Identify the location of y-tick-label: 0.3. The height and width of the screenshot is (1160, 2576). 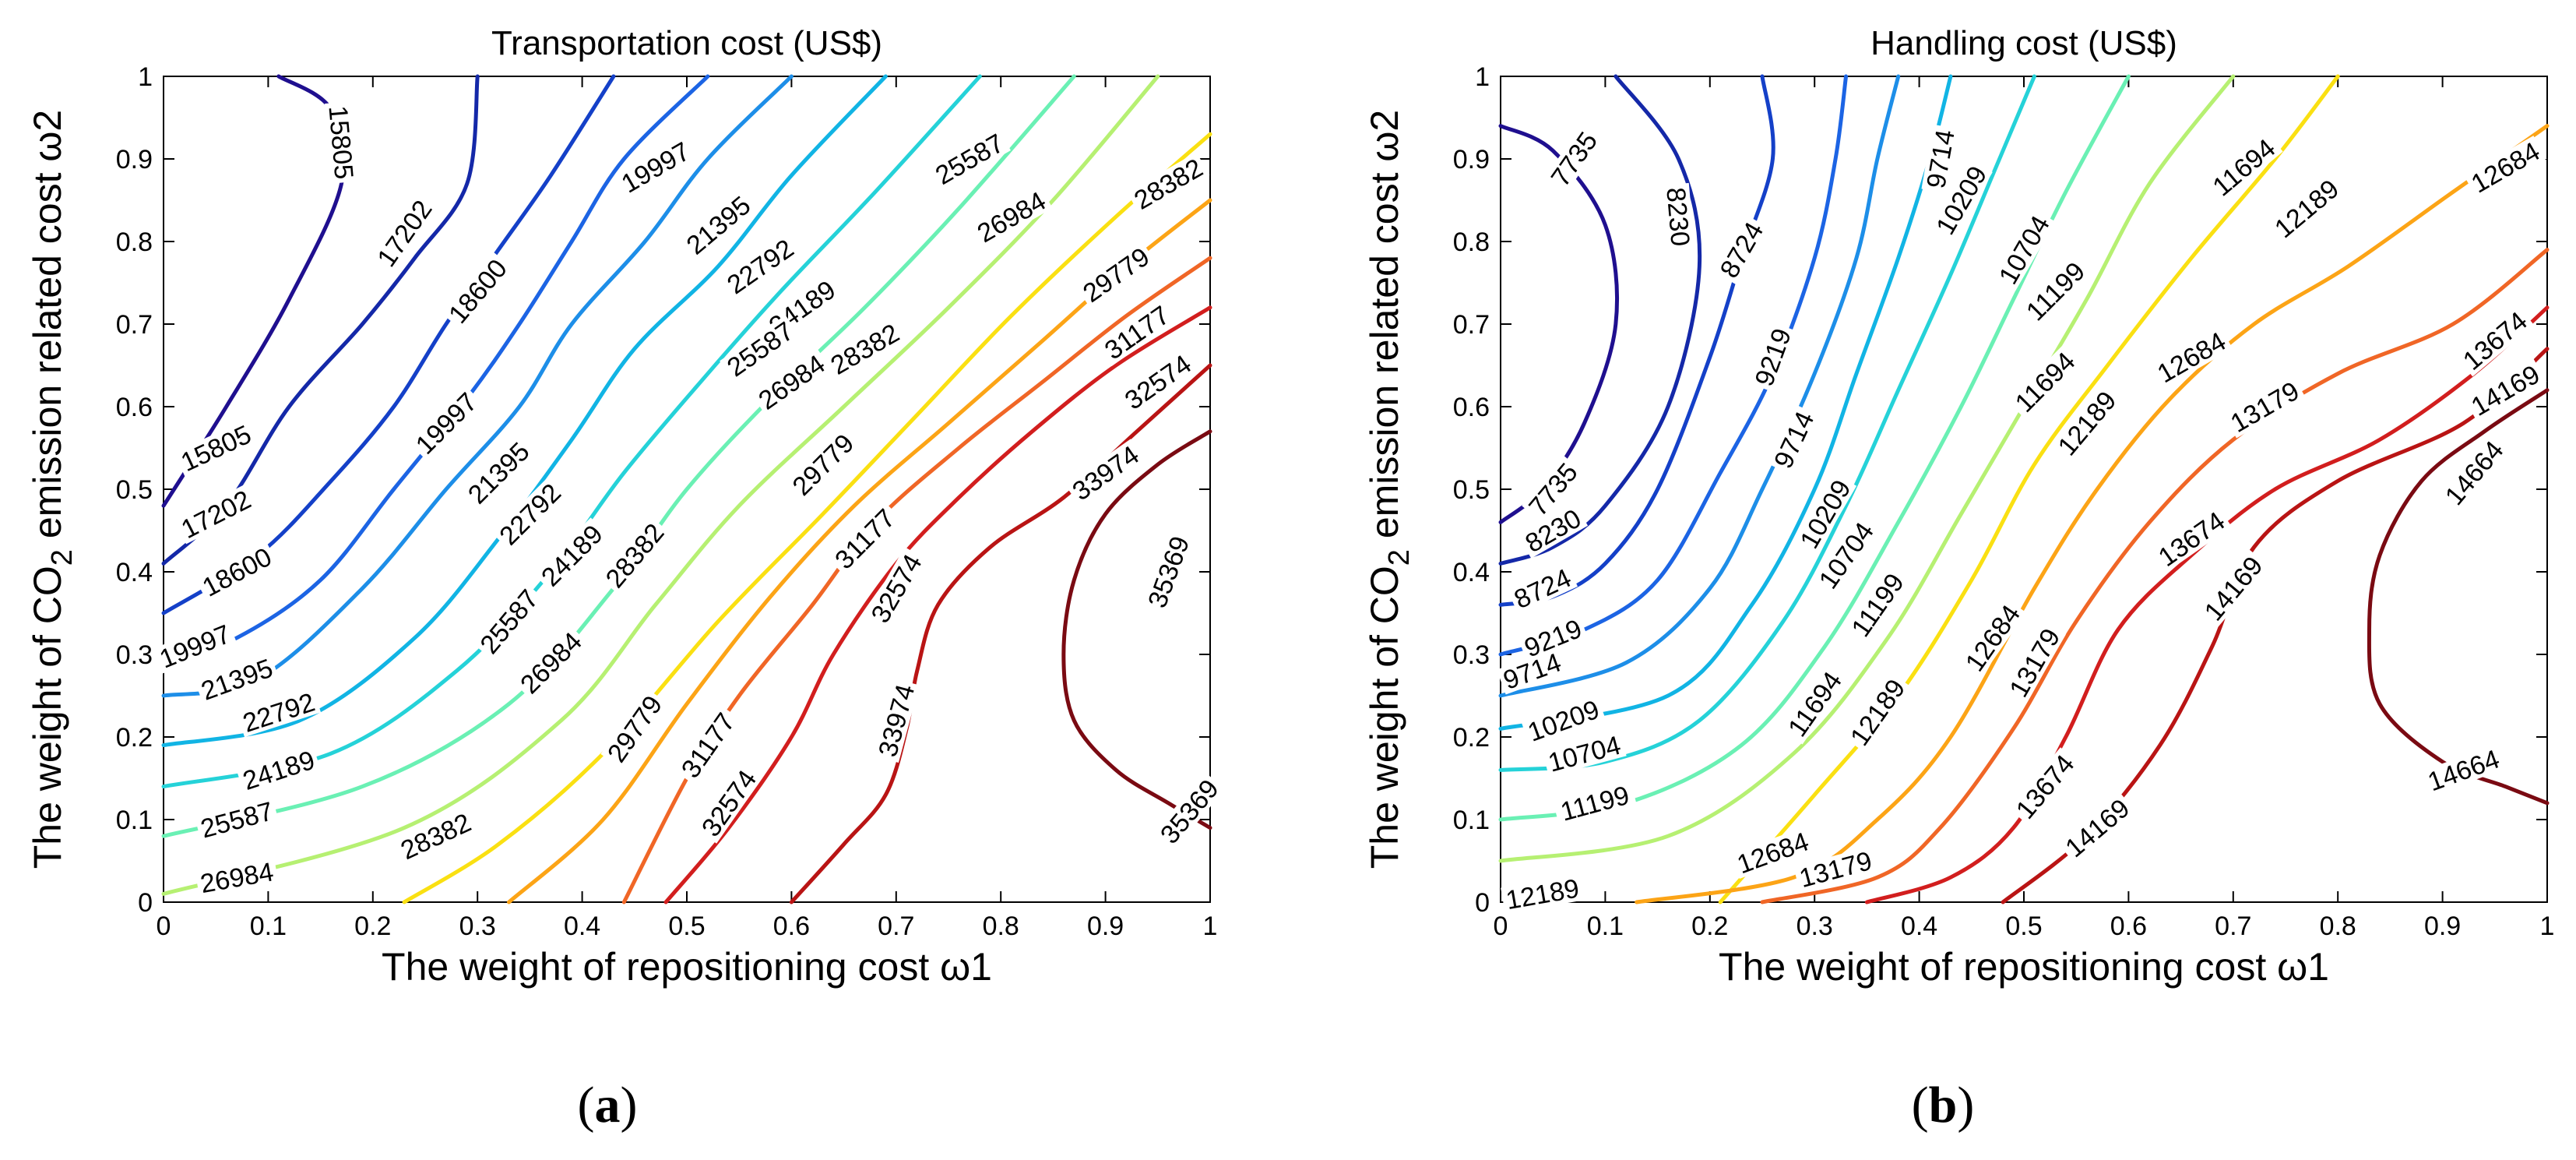
(1471, 655).